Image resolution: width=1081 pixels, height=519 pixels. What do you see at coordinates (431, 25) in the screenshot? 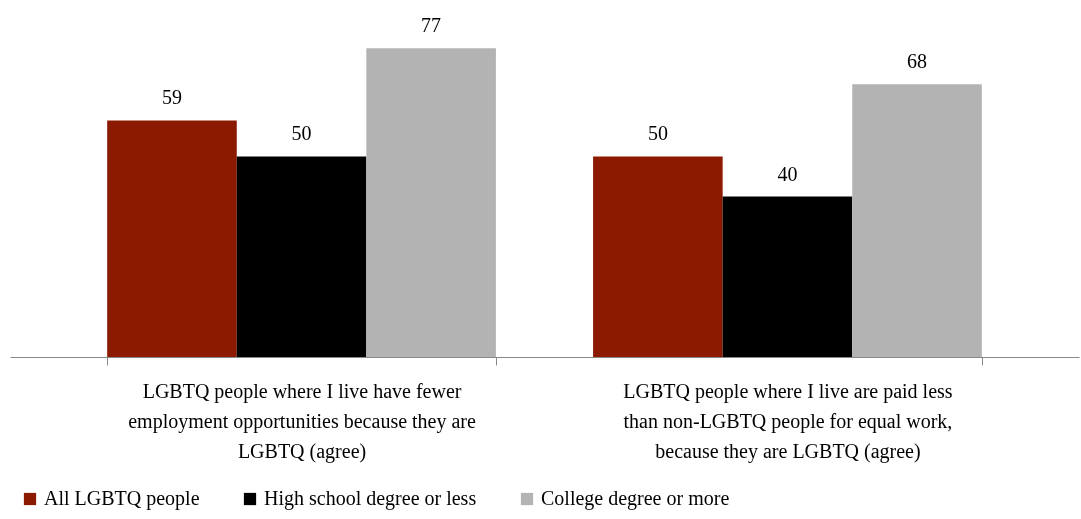
I see `data-label: 77` at bounding box center [431, 25].